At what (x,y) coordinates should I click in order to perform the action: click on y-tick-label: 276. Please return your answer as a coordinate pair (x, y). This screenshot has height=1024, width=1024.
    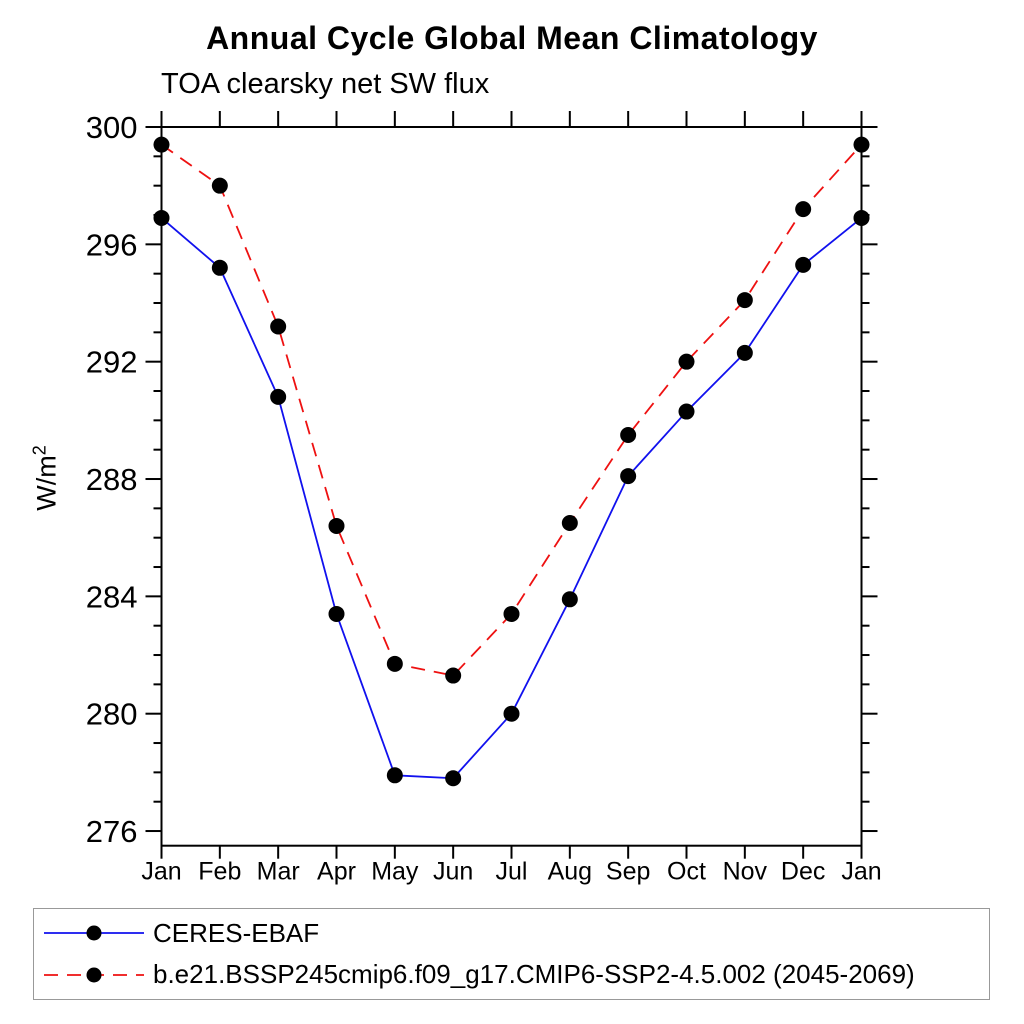
    Looking at the image, I should click on (112, 831).